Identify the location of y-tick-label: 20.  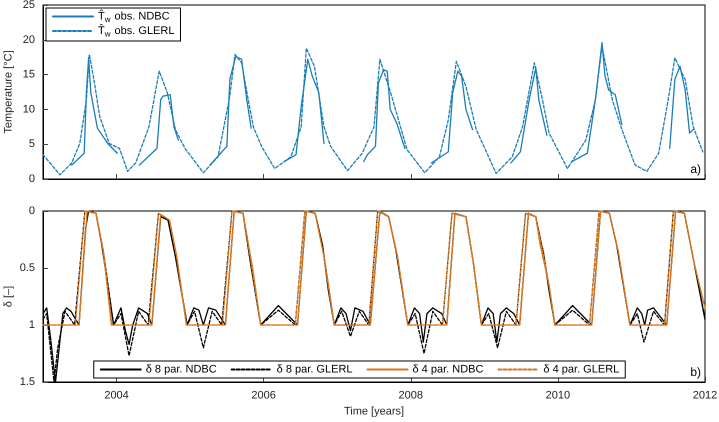
(28, 40).